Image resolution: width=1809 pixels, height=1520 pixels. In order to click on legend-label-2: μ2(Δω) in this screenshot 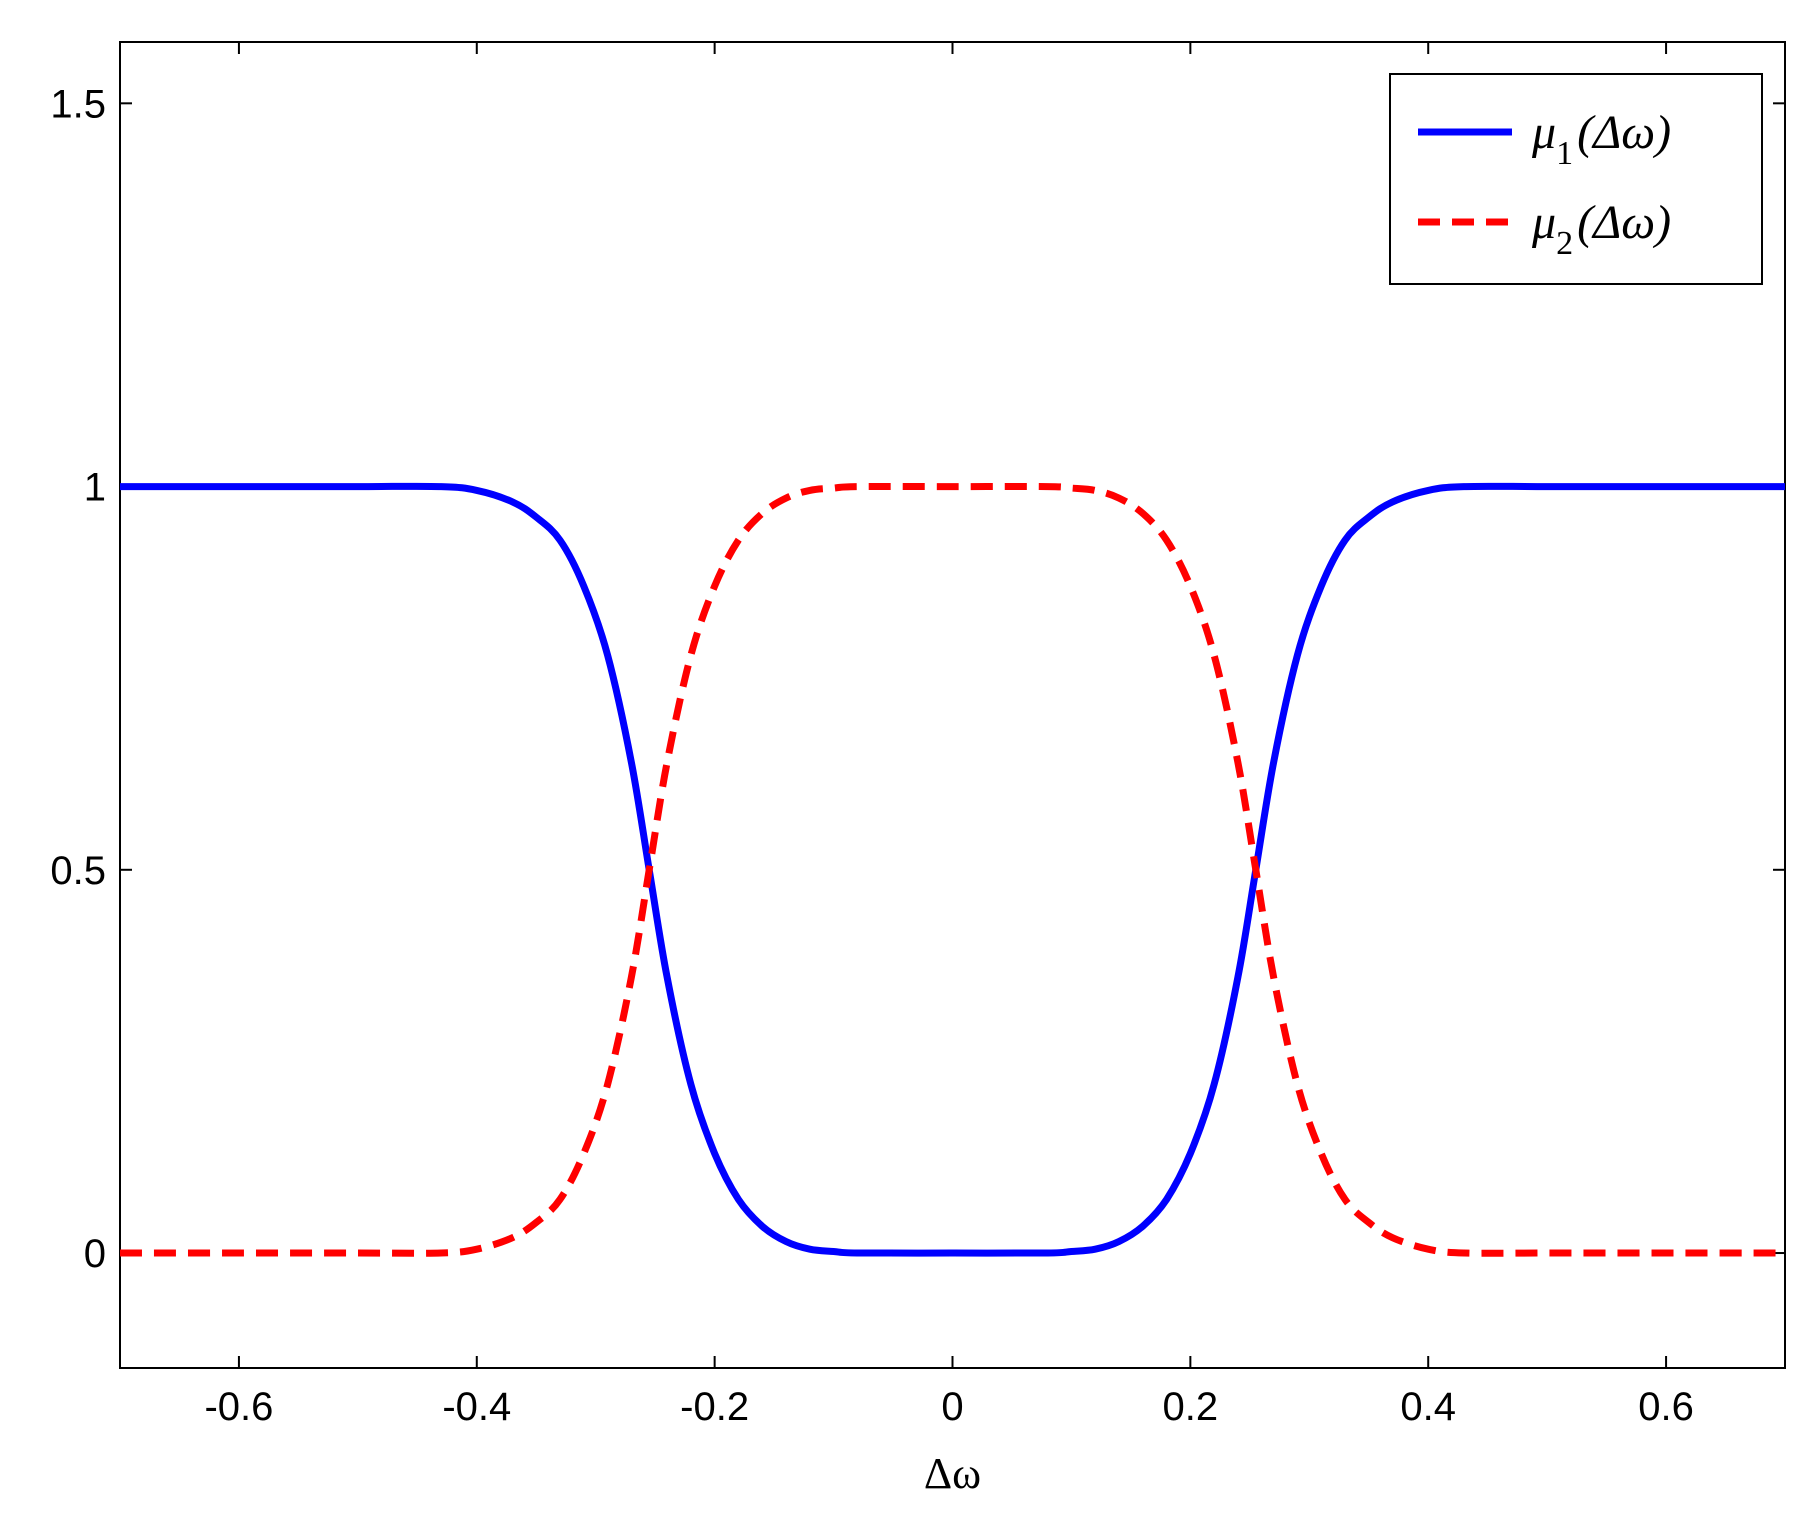, I will do `click(1601, 229)`.